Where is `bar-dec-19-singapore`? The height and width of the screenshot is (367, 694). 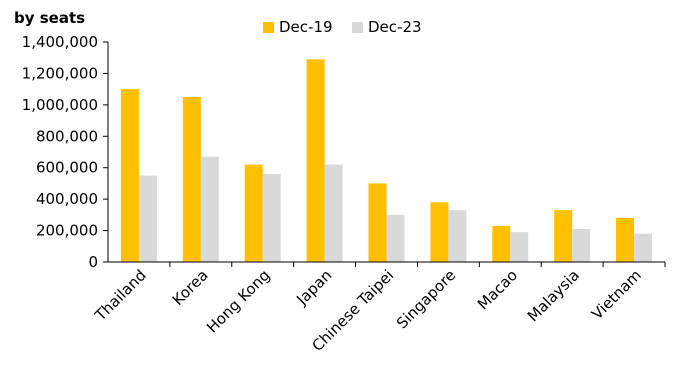
bar-dec-19-singapore is located at coordinates (439, 232).